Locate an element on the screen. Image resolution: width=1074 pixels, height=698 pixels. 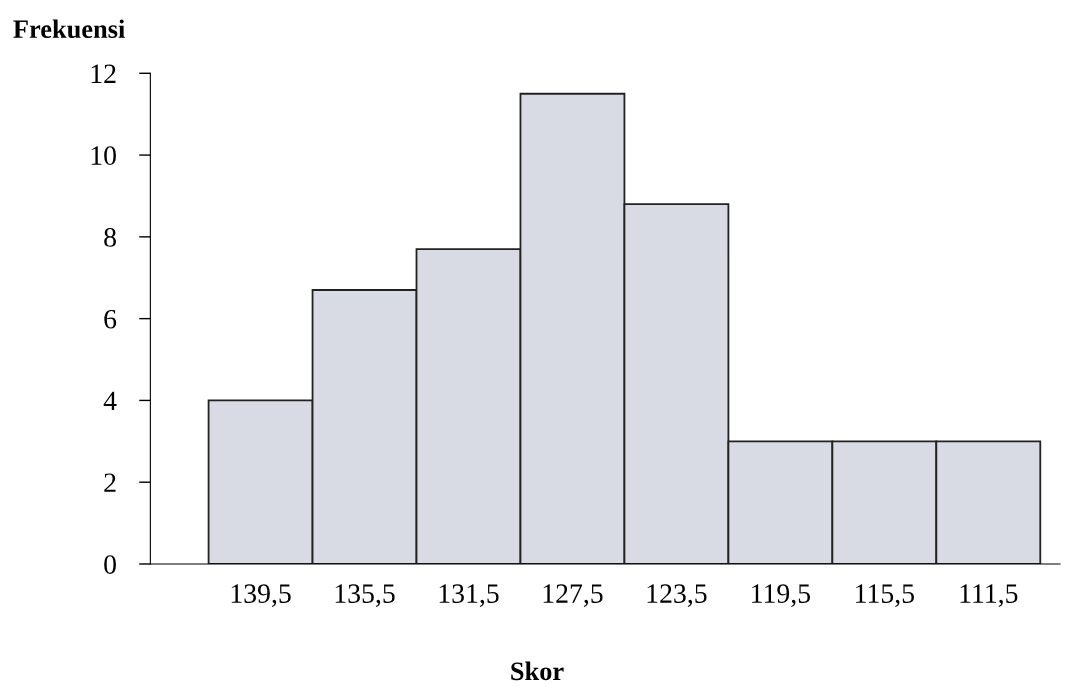
y-tick-label: 10 is located at coordinates (103, 155).